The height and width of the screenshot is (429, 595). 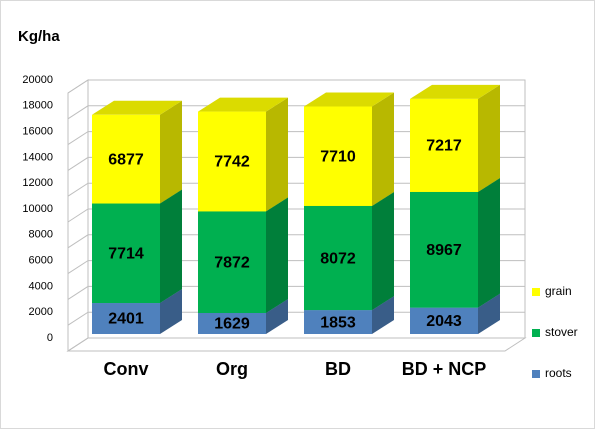 I want to click on data-label: 8967, so click(x=444, y=250).